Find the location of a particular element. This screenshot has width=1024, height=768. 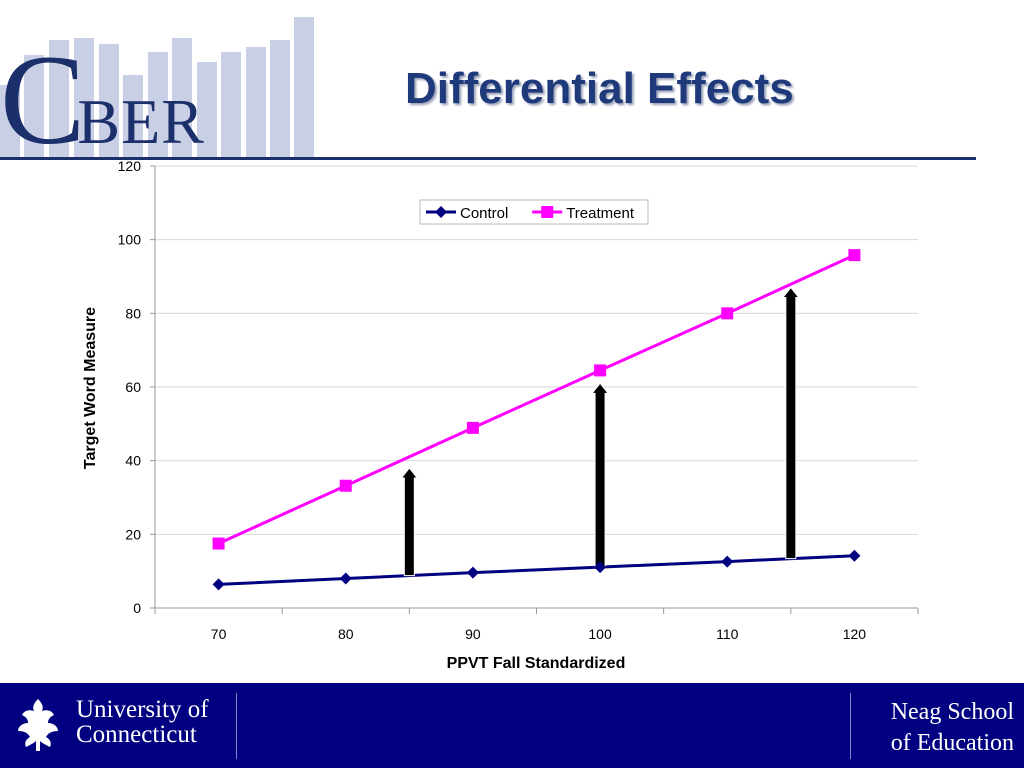

footer-divider-right is located at coordinates (850, 726).